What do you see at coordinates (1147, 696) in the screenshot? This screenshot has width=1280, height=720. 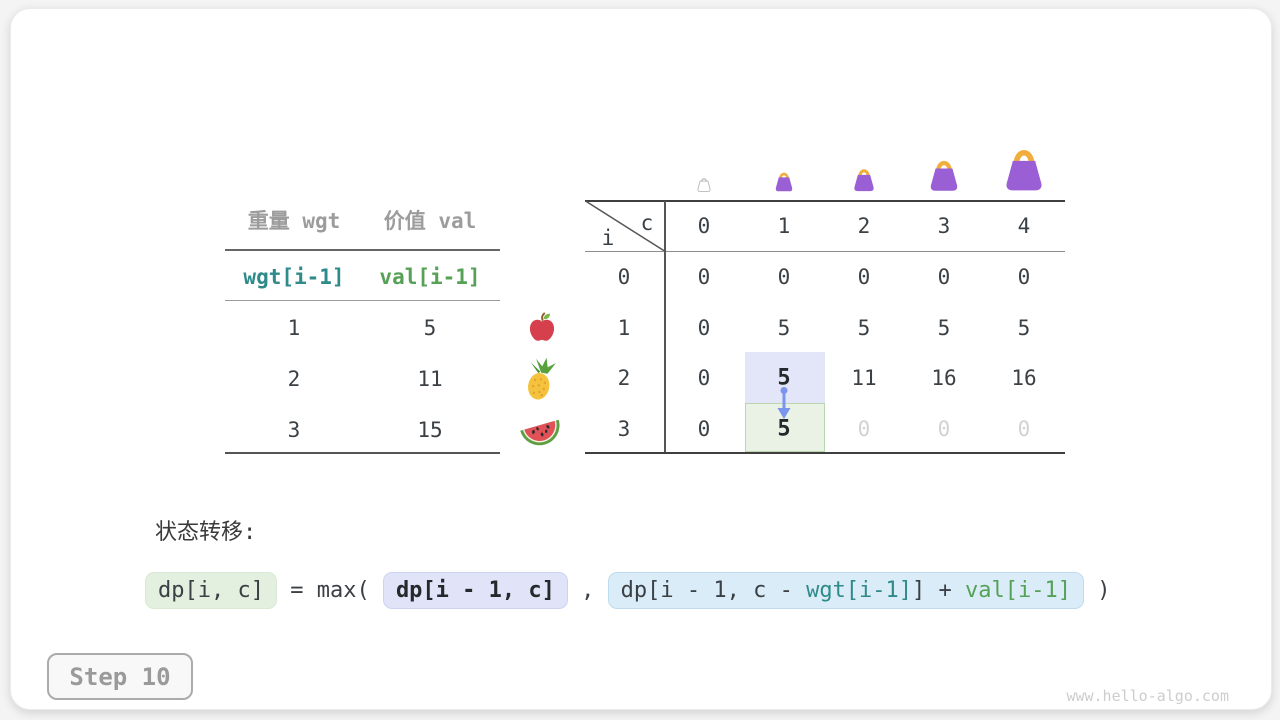 I see `site-url: www.hello-algo.com` at bounding box center [1147, 696].